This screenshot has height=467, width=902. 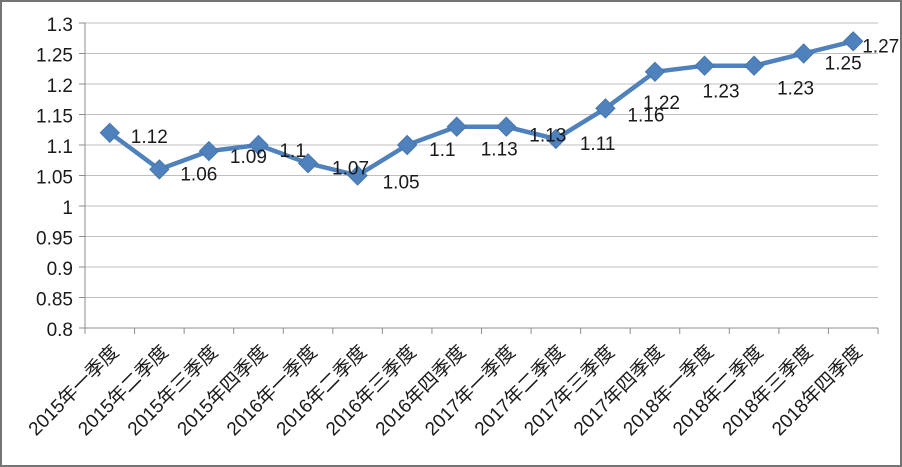 What do you see at coordinates (54, 56) in the screenshot?
I see `y-tick-label: 1.25` at bounding box center [54, 56].